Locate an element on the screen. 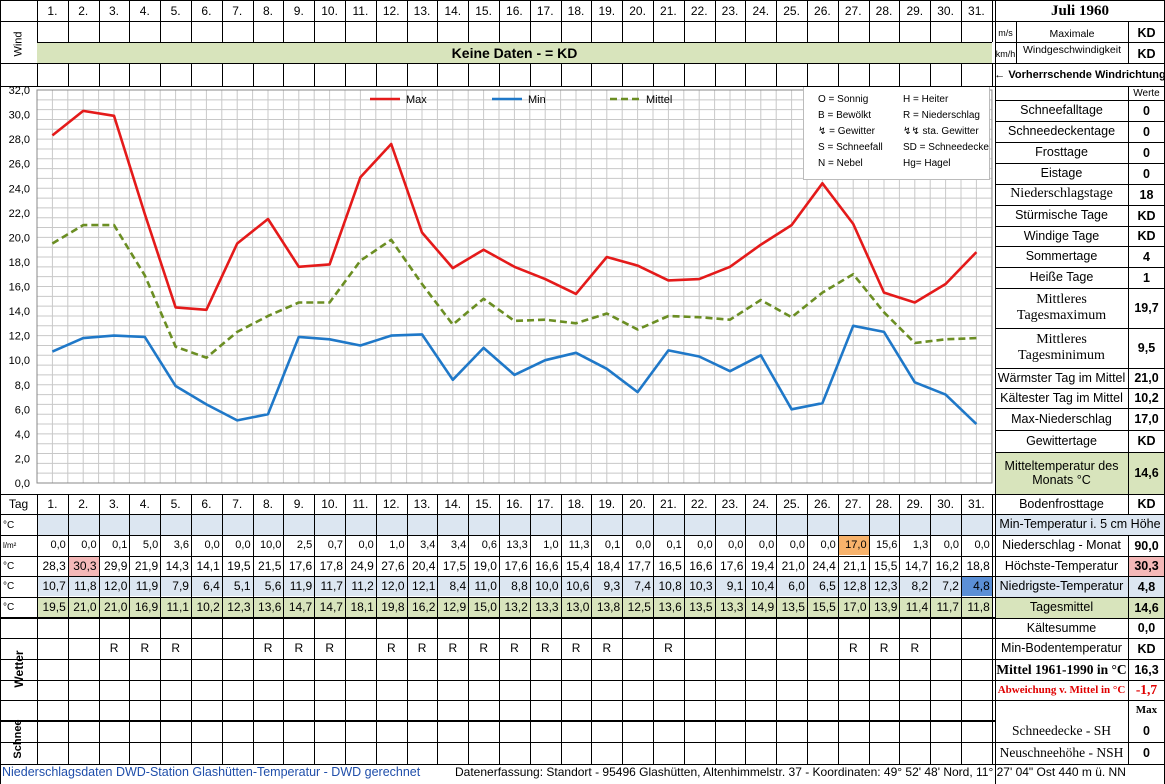 Image resolution: width=1165 pixels, height=784 pixels. day-header-cell: 17. is located at coordinates (545, 11).